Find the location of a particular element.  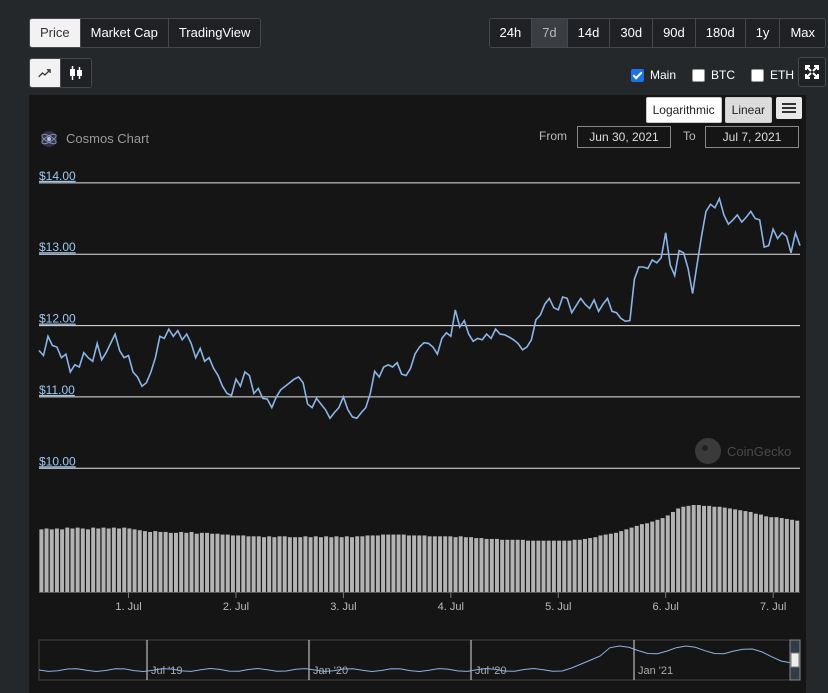

x-tick-label: 4. Jul is located at coordinates (451, 607).